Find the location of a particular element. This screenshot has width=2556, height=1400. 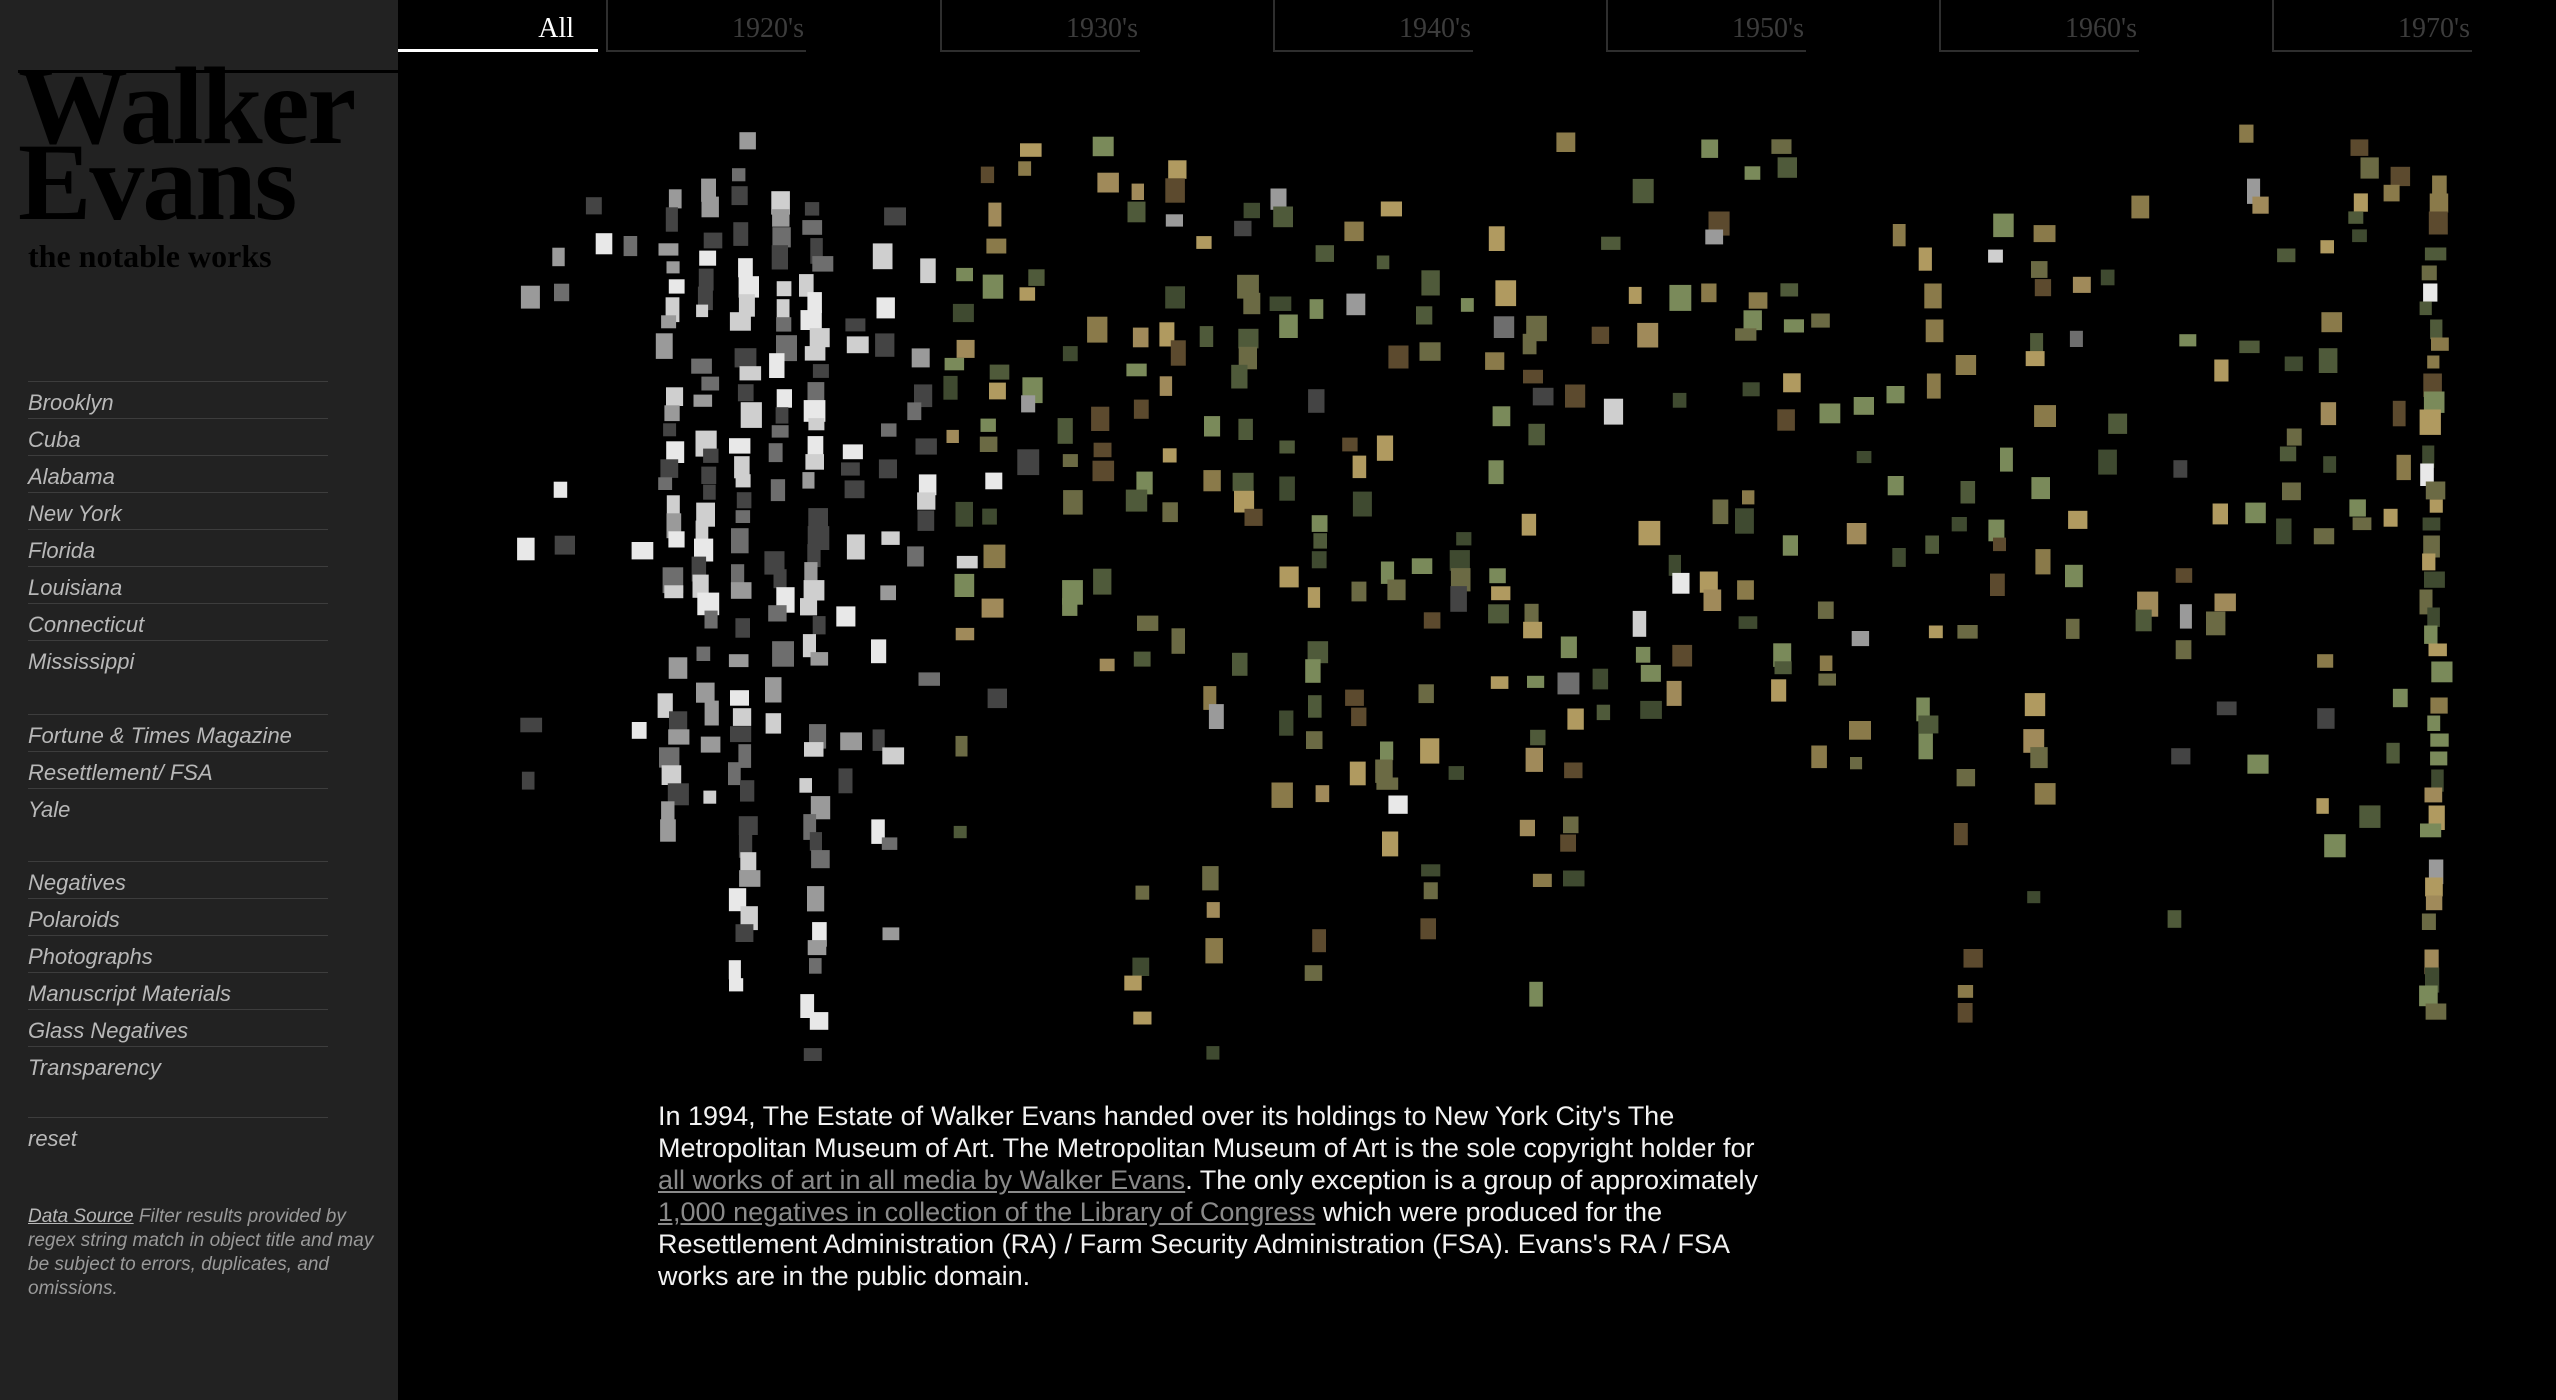

filter-photographs: Photographs is located at coordinates (178, 953).